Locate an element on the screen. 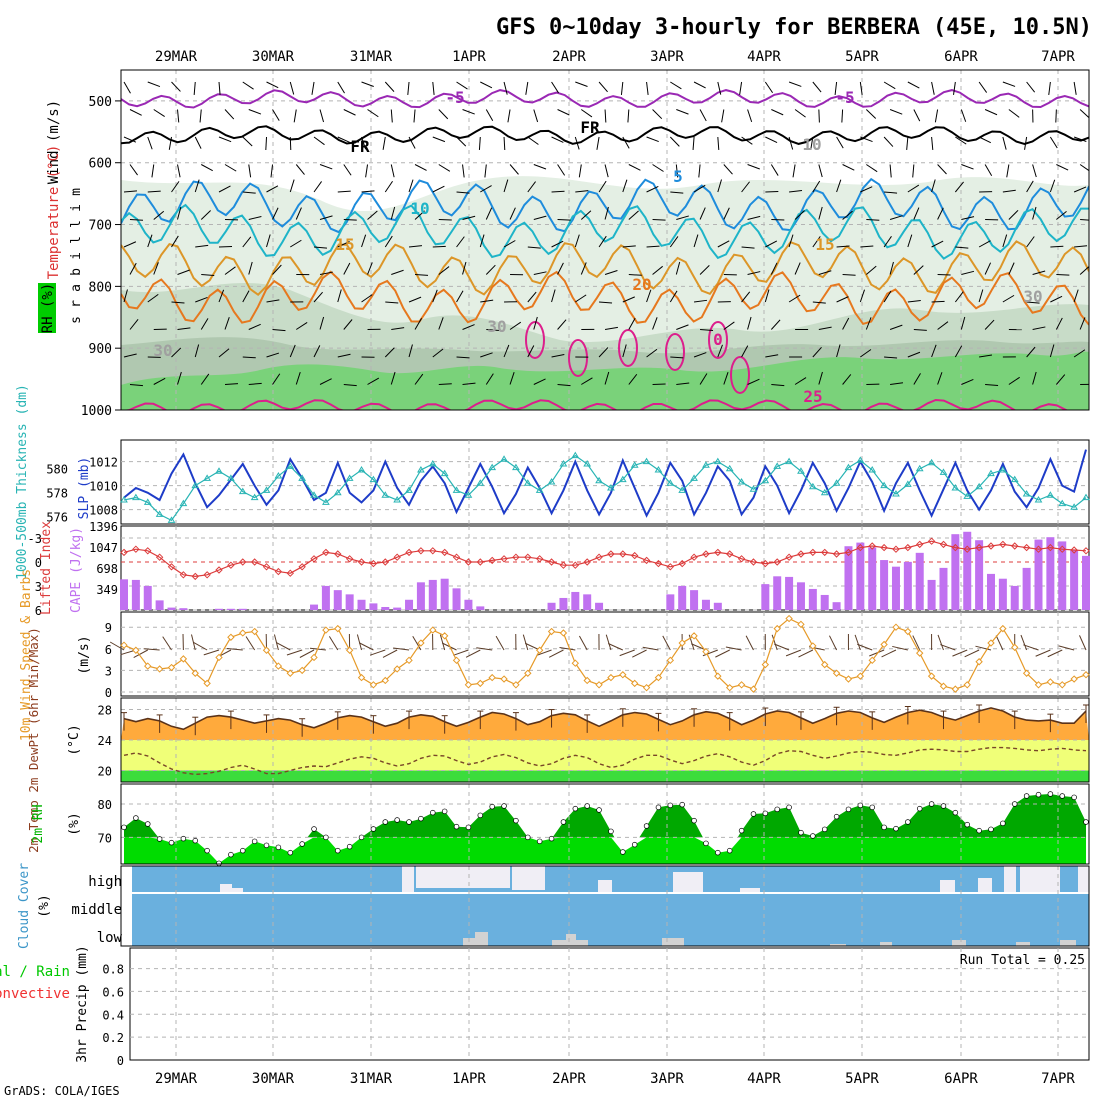 This screenshot has width=1100, height=1100. millibars-letter: l is located at coordinates (76, 224).